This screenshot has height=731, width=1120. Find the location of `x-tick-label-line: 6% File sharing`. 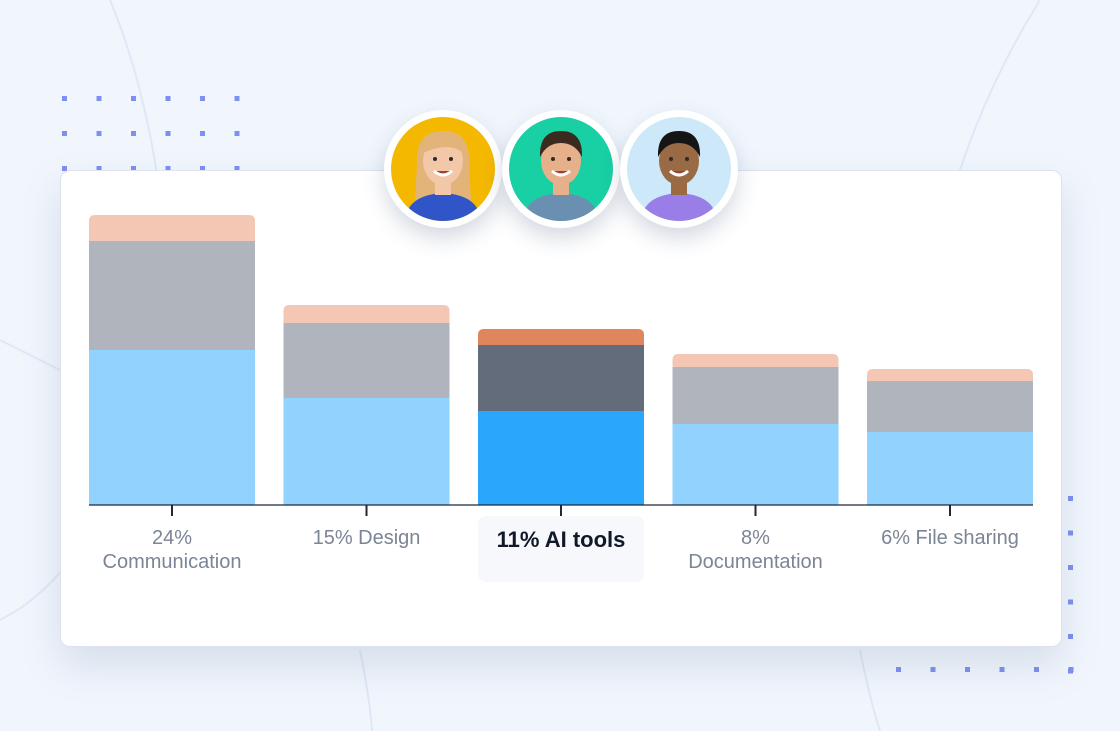

x-tick-label-line: 6% File sharing is located at coordinates (950, 538).